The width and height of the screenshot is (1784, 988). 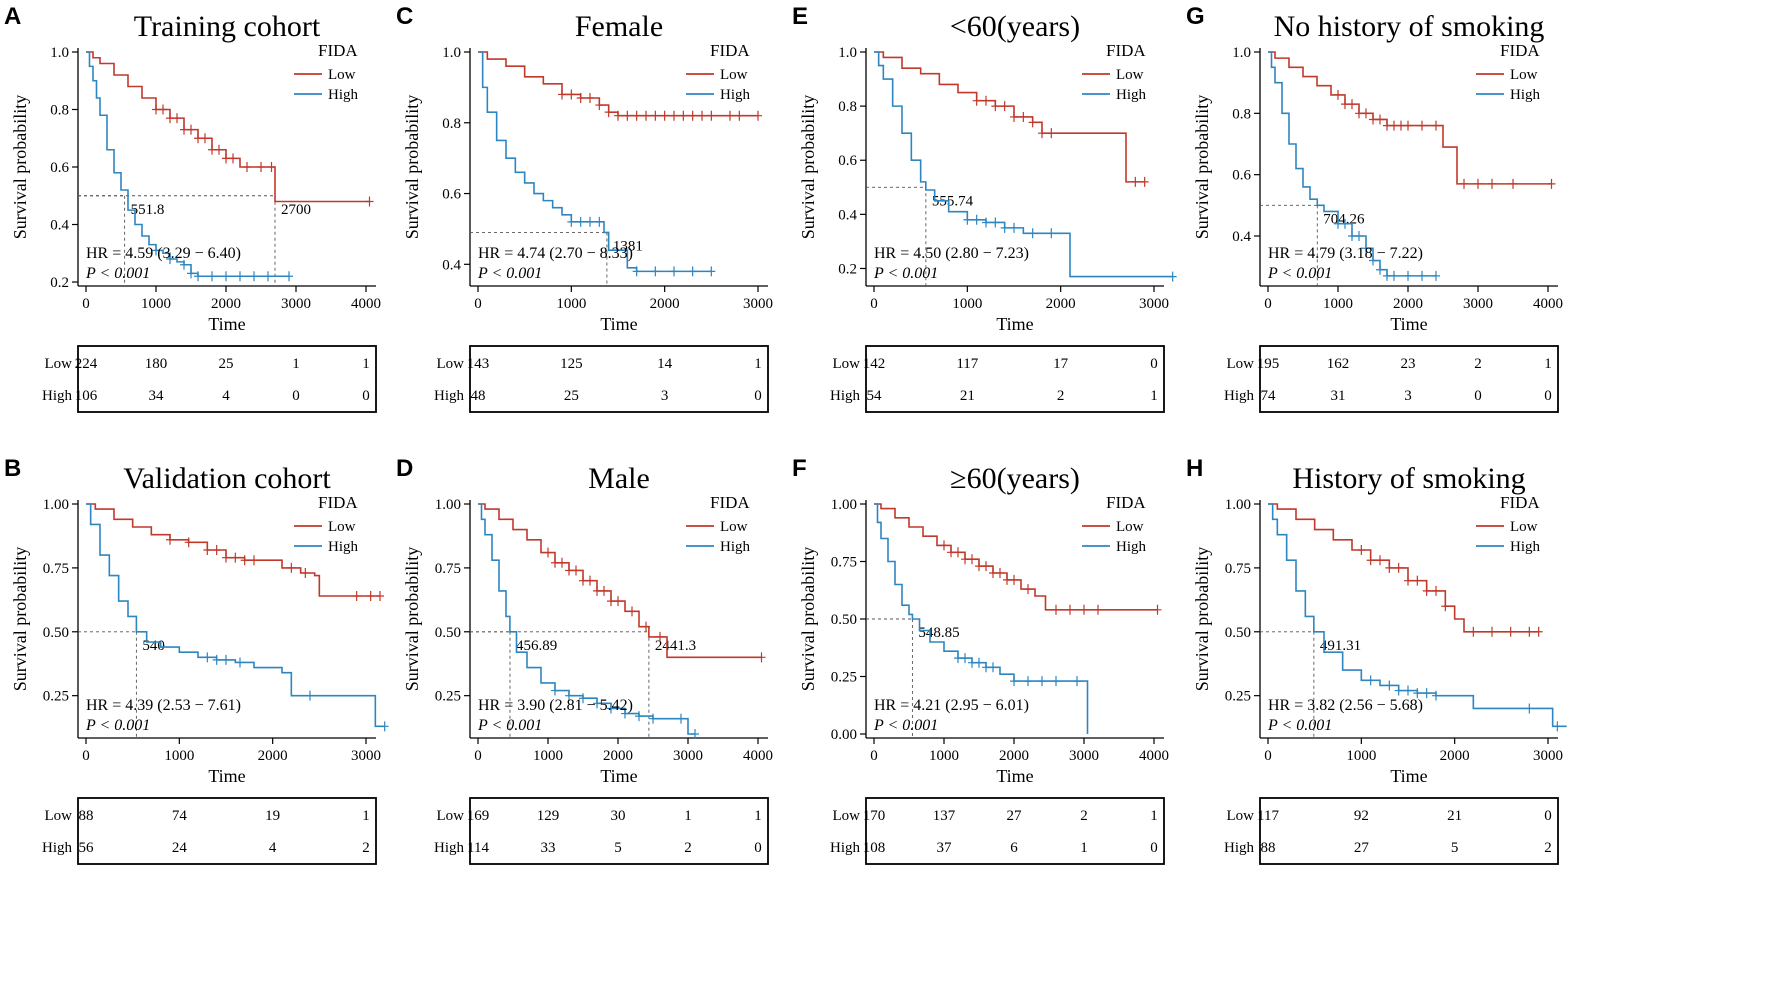 What do you see at coordinates (967, 396) in the screenshot?
I see `risk-table-high-value: 21` at bounding box center [967, 396].